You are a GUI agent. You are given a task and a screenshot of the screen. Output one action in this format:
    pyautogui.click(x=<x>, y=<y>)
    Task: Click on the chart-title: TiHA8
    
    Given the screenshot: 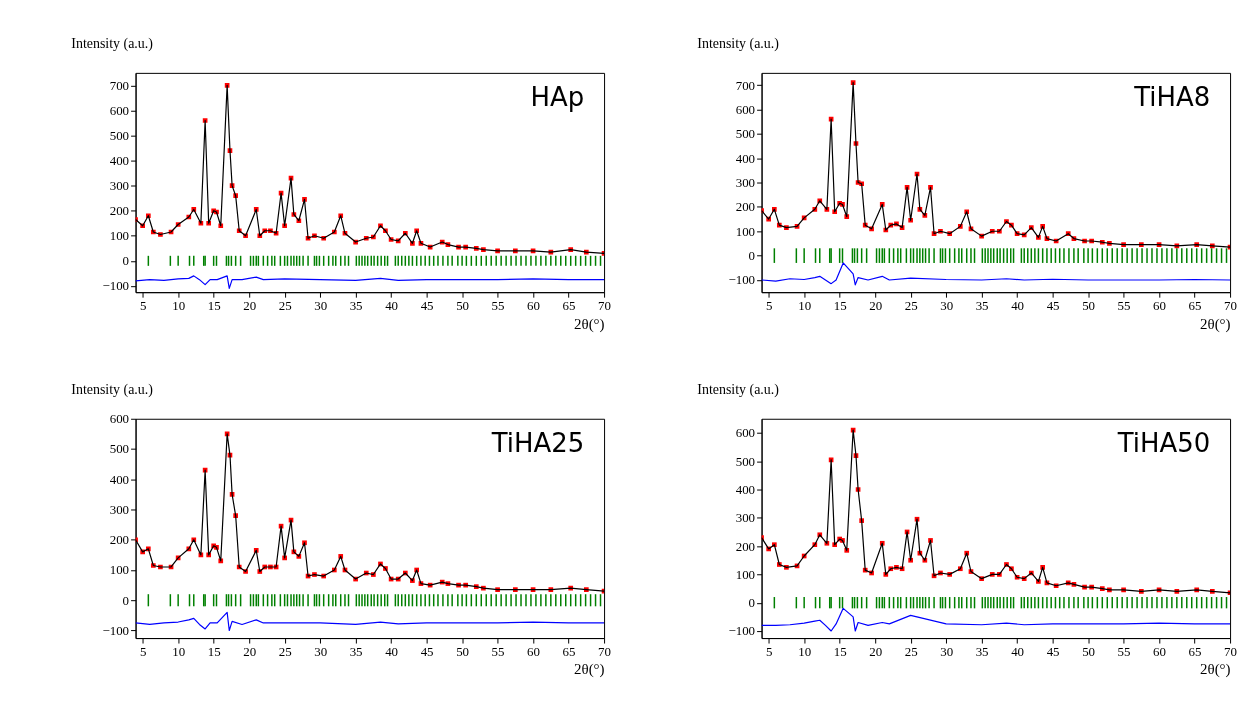 What is the action you would take?
    pyautogui.click(x=1172, y=96)
    